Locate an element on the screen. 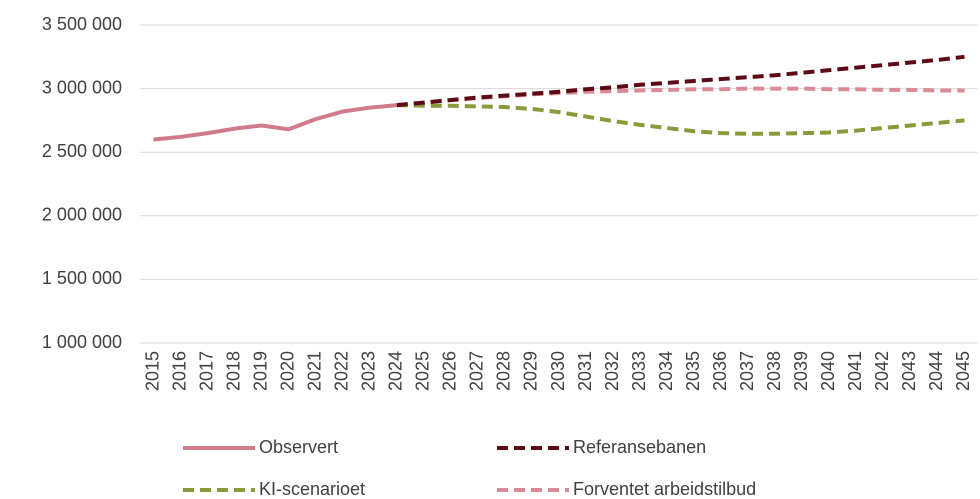 This screenshot has height=499, width=980. x-tick-label: 2041 is located at coordinates (855, 371).